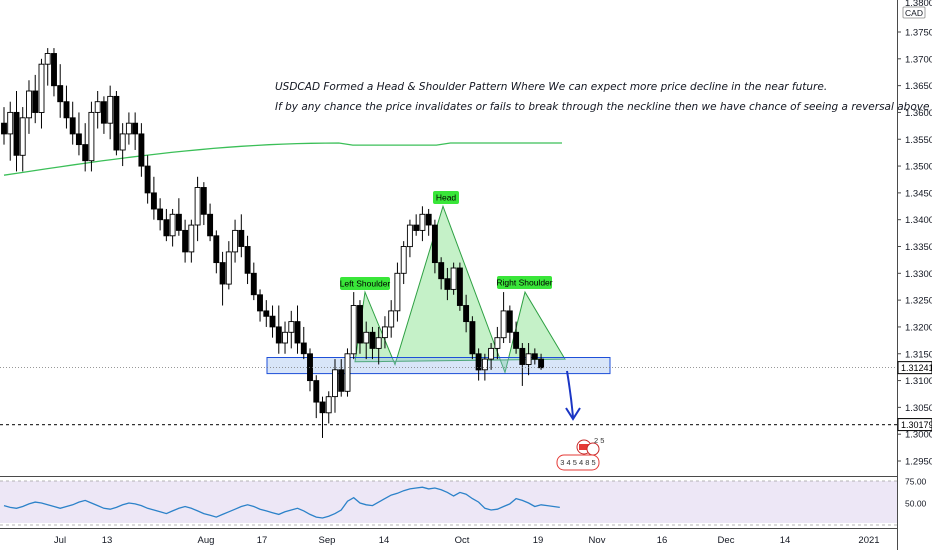 The width and height of the screenshot is (932, 555). I want to click on price-tick-label: 1.30000, so click(918, 435).